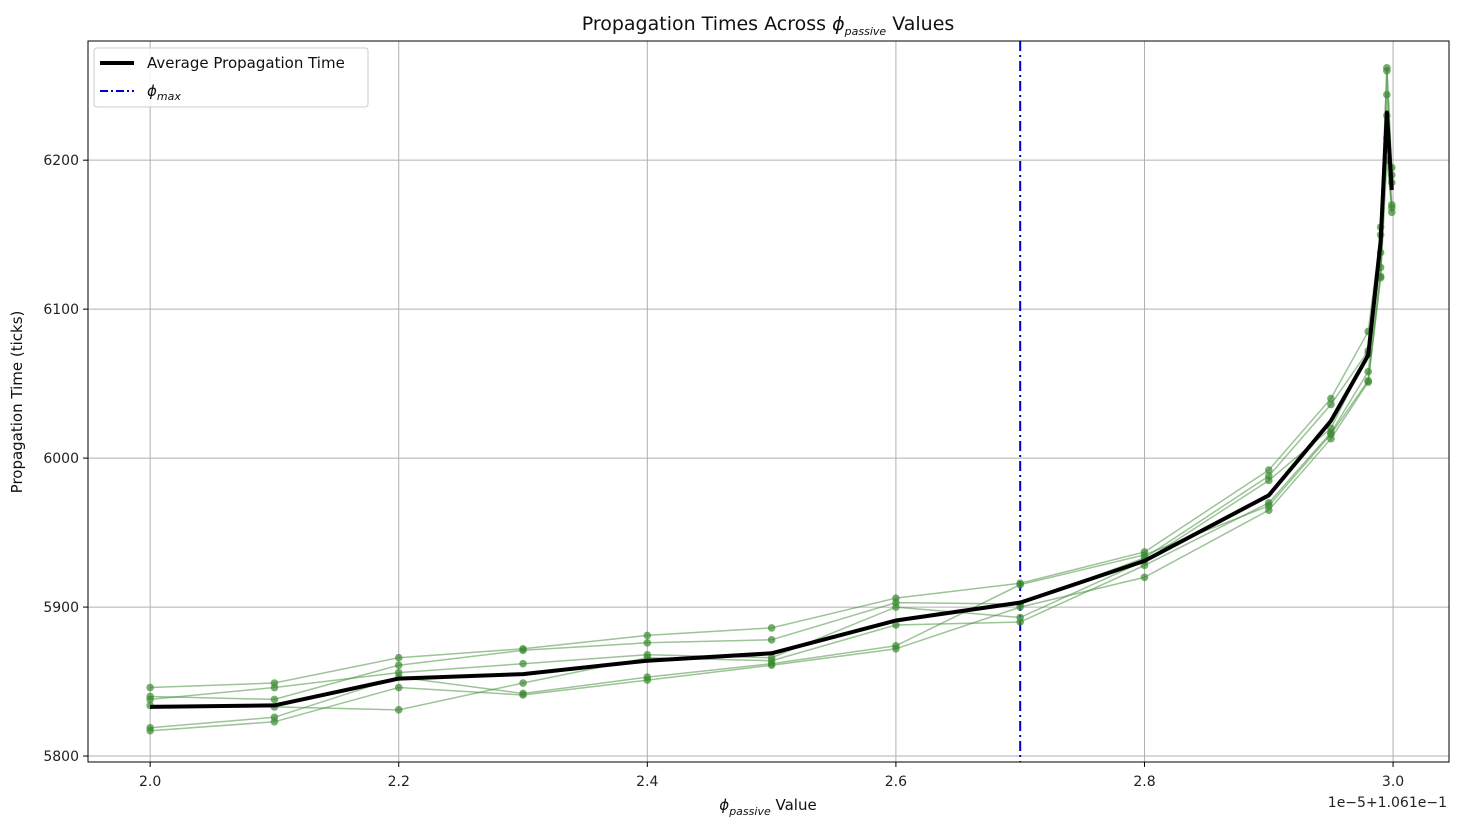  Describe the element at coordinates (399, 782) in the screenshot. I see `x-tick-label: 2.2` at that location.